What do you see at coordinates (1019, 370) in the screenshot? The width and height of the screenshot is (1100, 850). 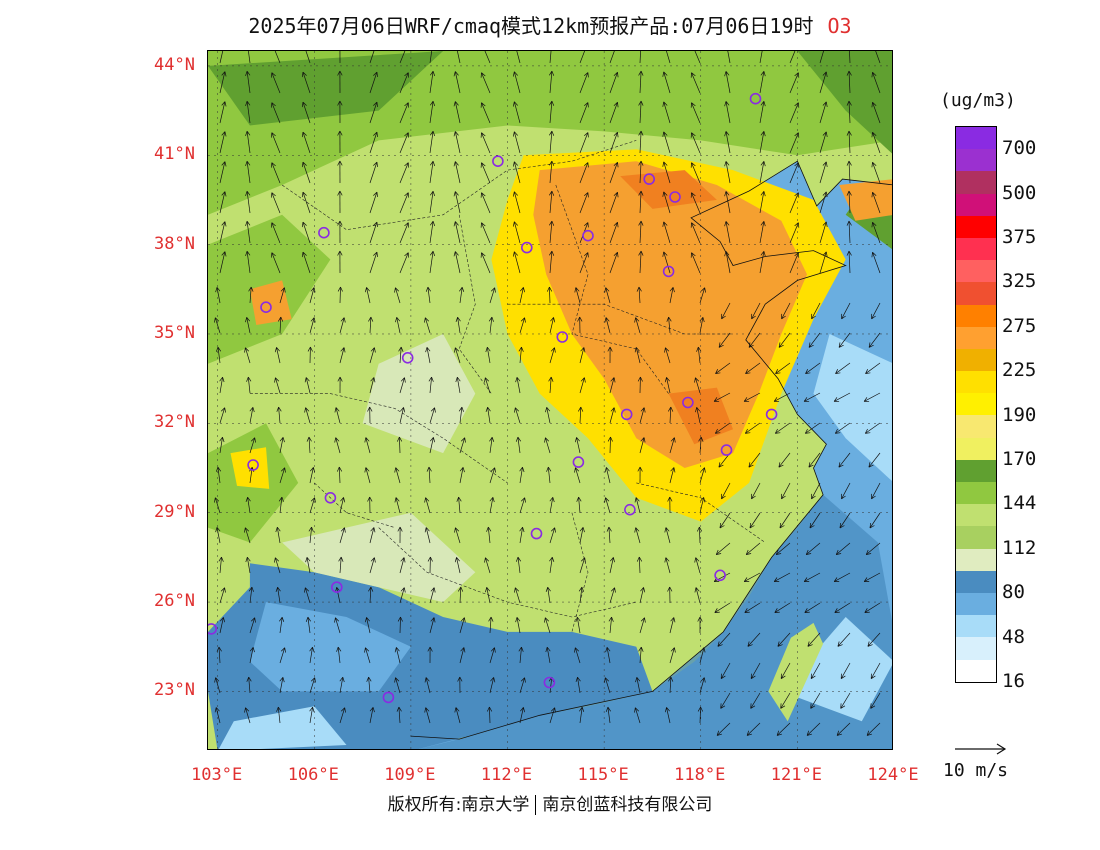 I see `legend-label: 225` at bounding box center [1019, 370].